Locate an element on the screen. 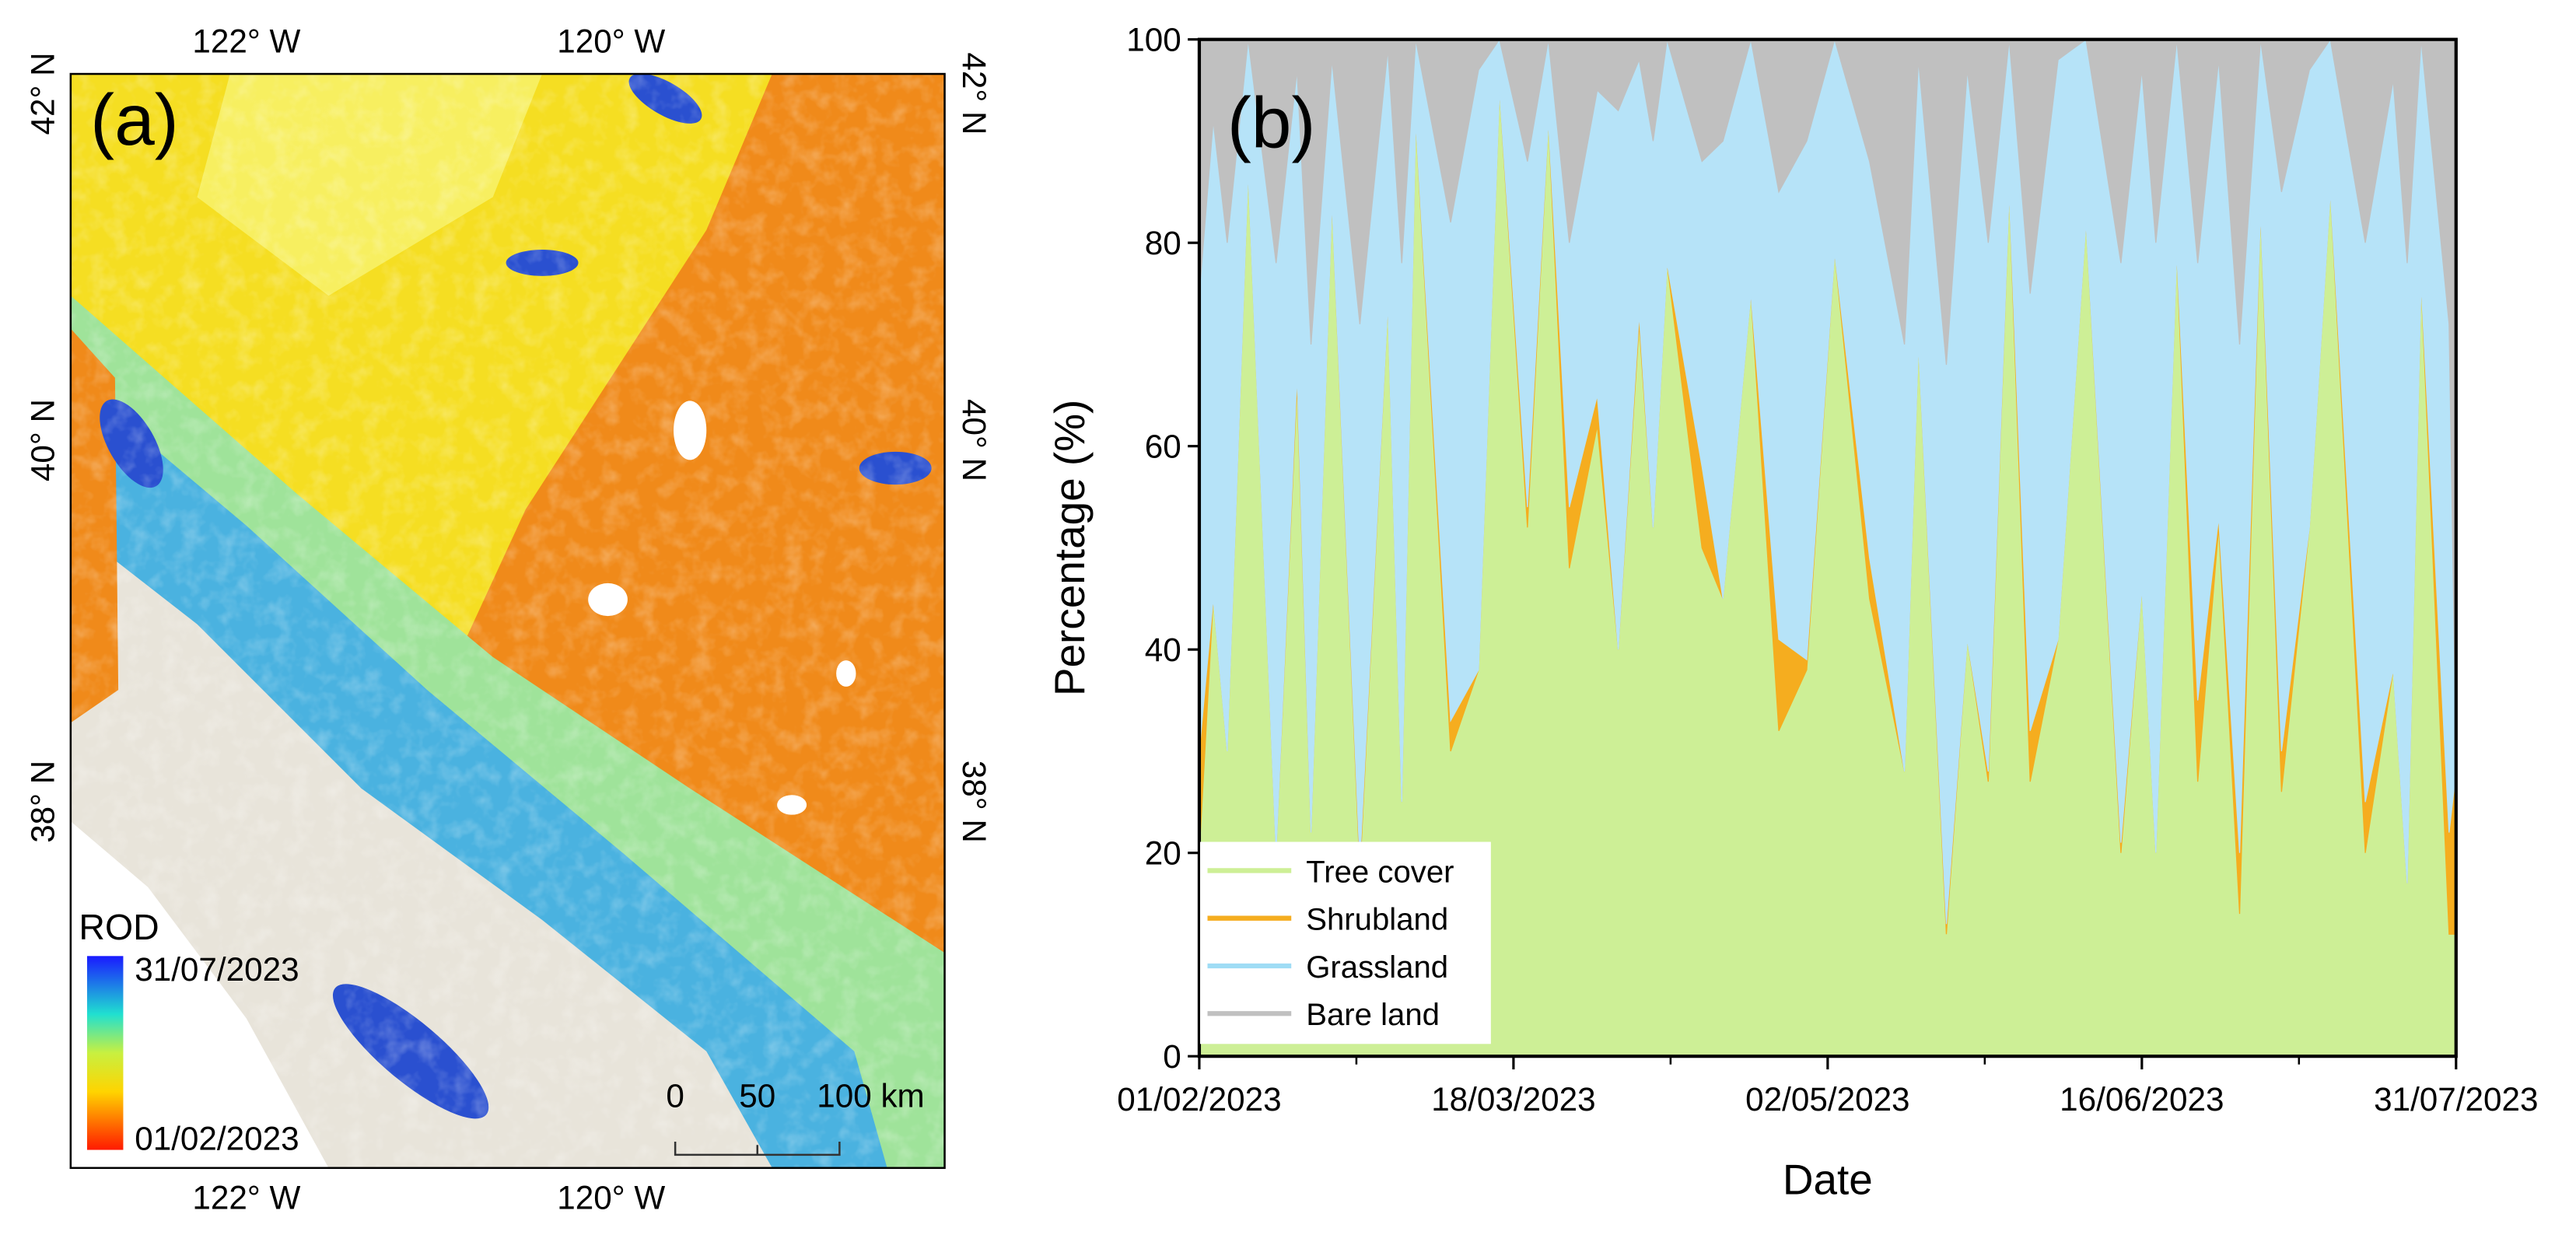  legend-label: Tree cover is located at coordinates (1380, 872).